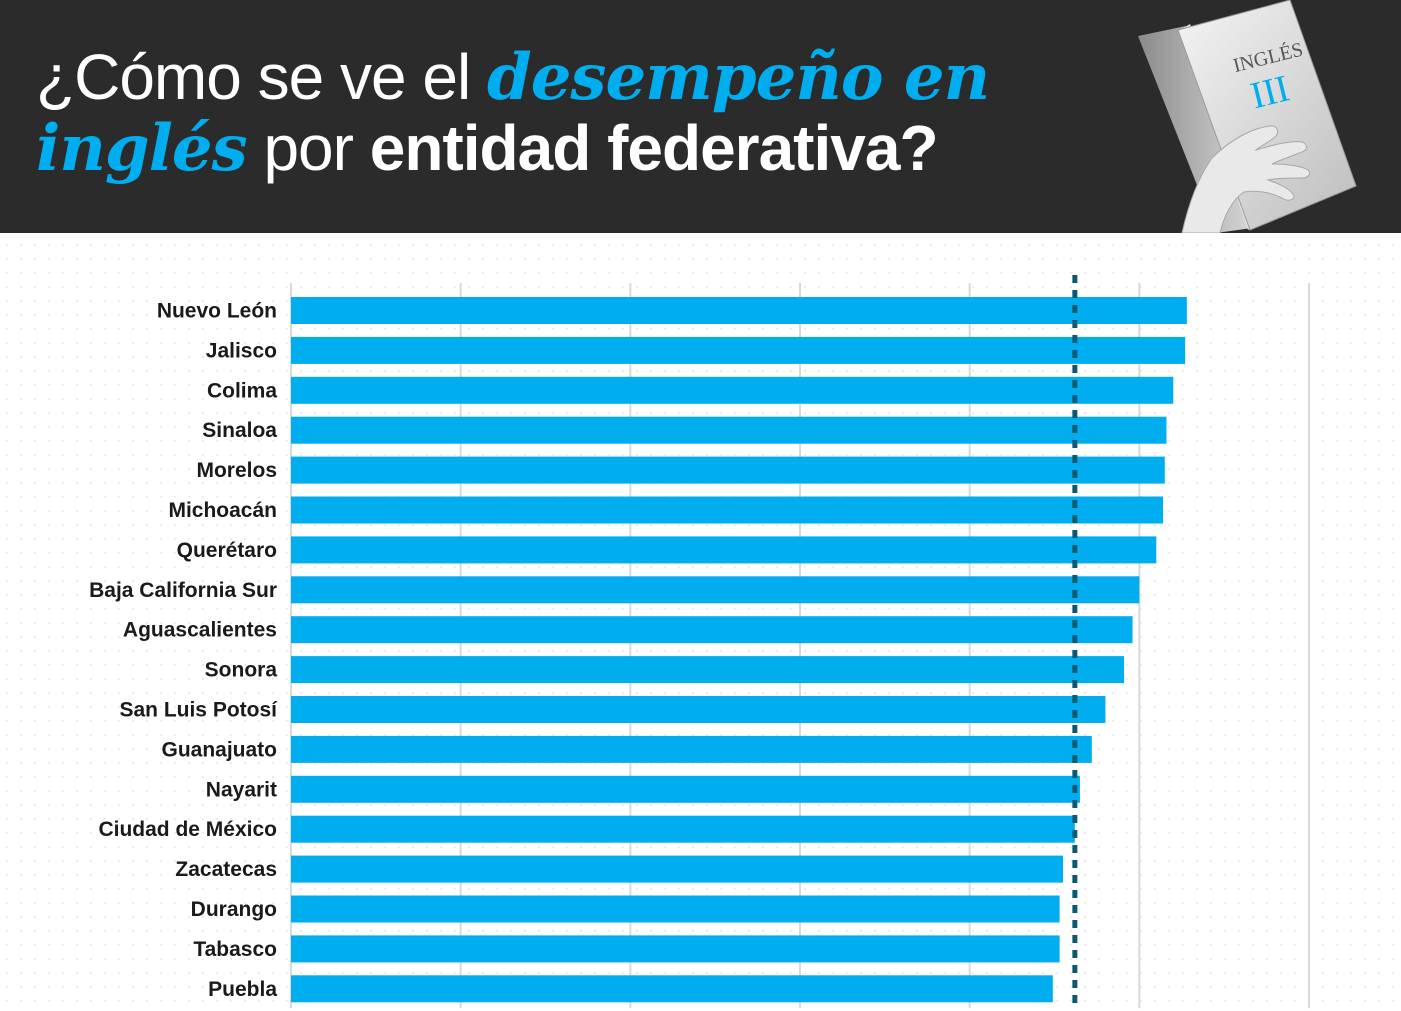 The image size is (1401, 1011). I want to click on title-highlight: inglés, so click(142, 148).